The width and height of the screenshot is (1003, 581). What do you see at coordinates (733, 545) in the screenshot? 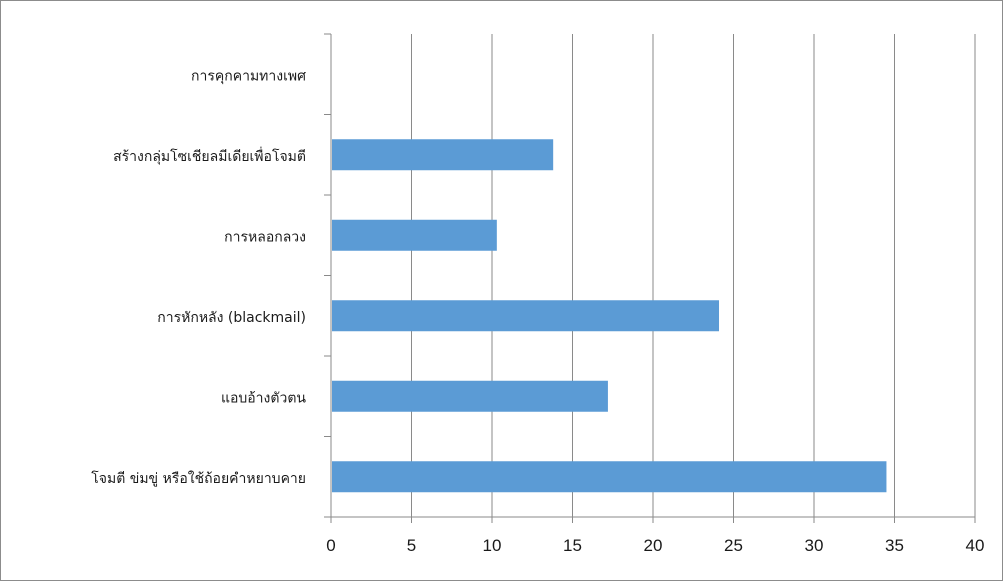
I see `x-tick-label: 25` at bounding box center [733, 545].